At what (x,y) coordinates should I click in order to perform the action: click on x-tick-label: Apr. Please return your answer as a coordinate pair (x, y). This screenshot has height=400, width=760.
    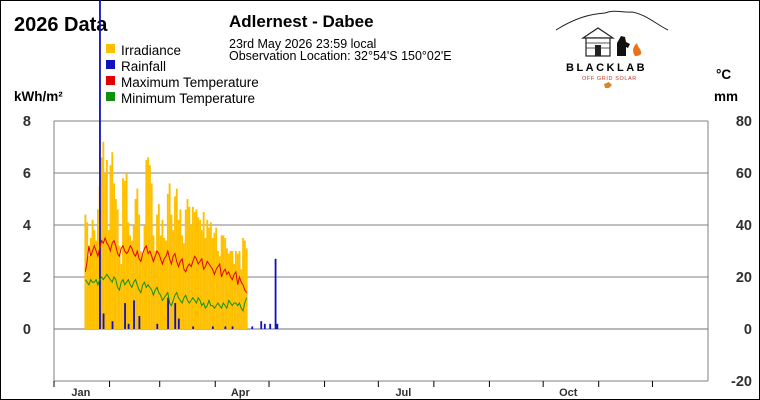
    Looking at the image, I should click on (241, 393).